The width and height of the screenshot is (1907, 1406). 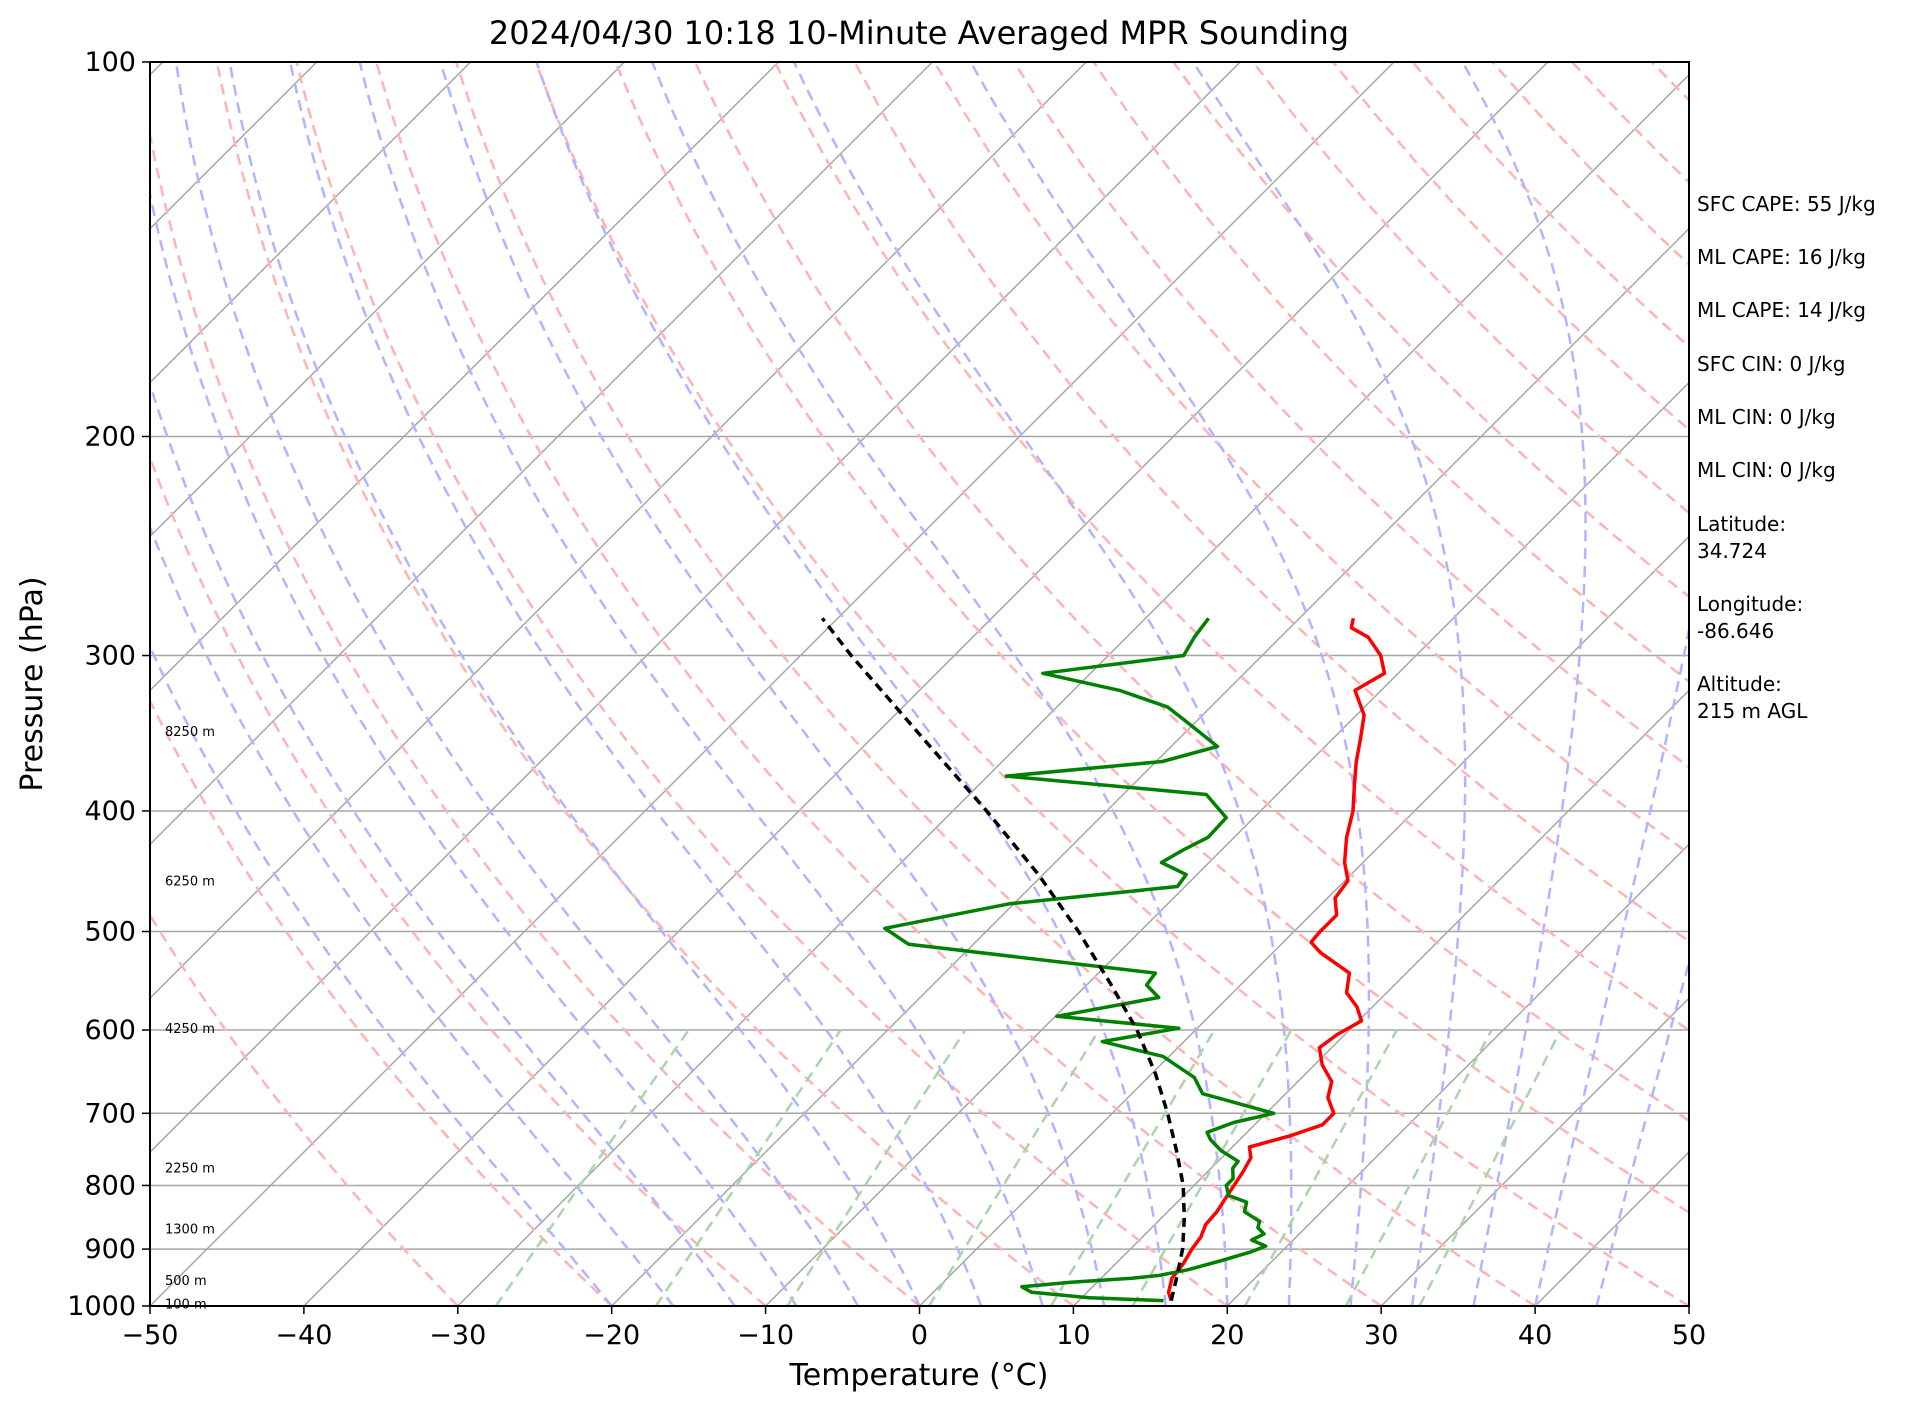 I want to click on longitude-value: -86.646, so click(x=1736, y=631).